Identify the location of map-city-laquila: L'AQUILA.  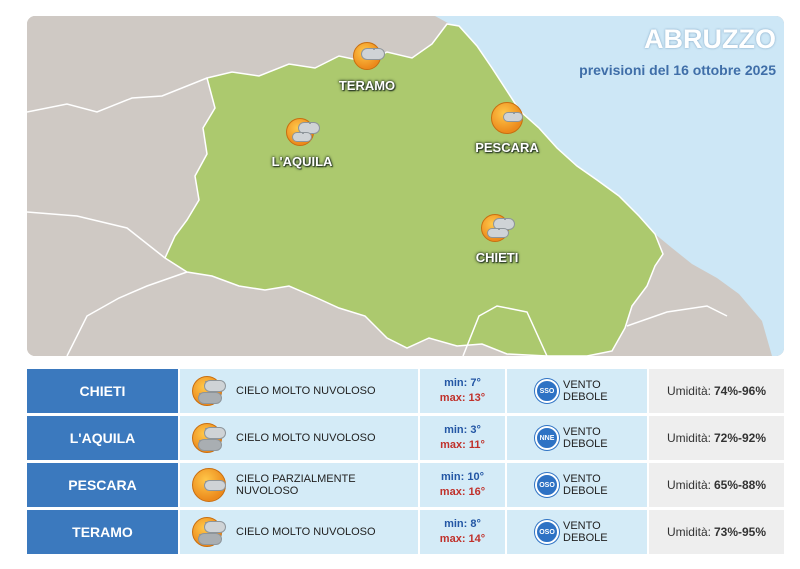
(302, 141).